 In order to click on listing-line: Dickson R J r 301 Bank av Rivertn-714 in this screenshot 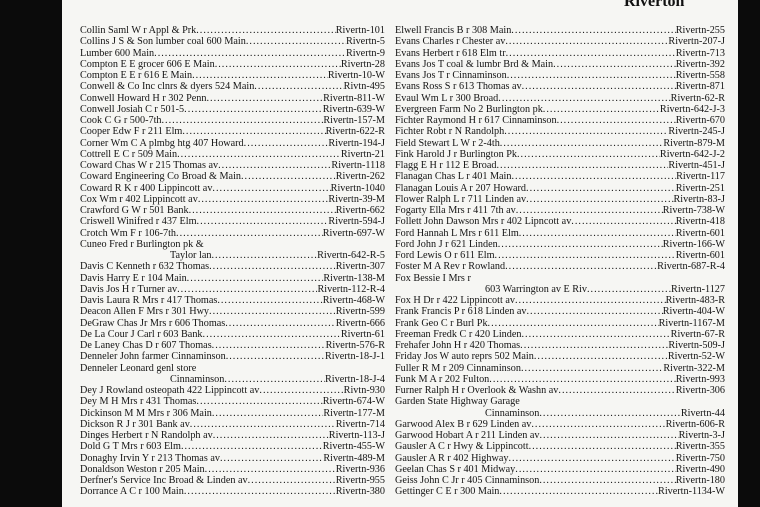, I will do `click(232, 424)`.